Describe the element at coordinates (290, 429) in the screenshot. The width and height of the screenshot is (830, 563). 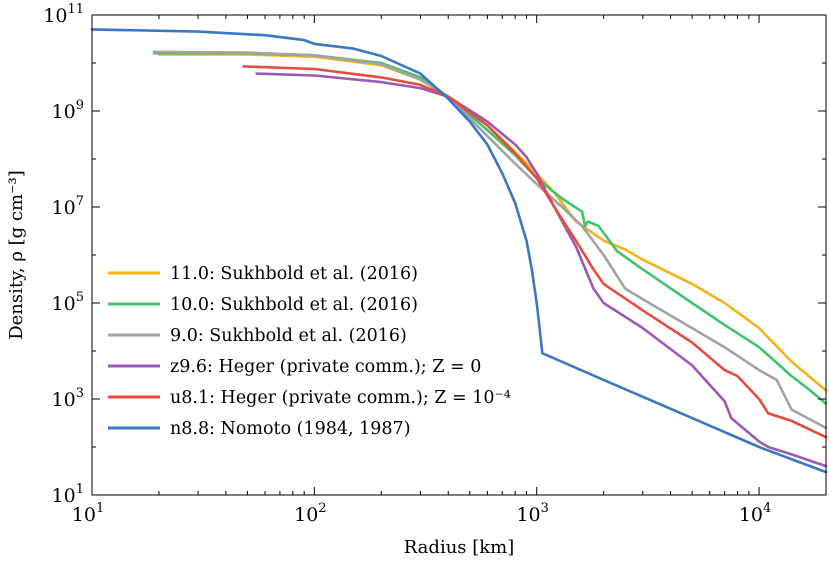
I see `legend-label-5: n8.8: Nomoto (1984, 1987)` at that location.